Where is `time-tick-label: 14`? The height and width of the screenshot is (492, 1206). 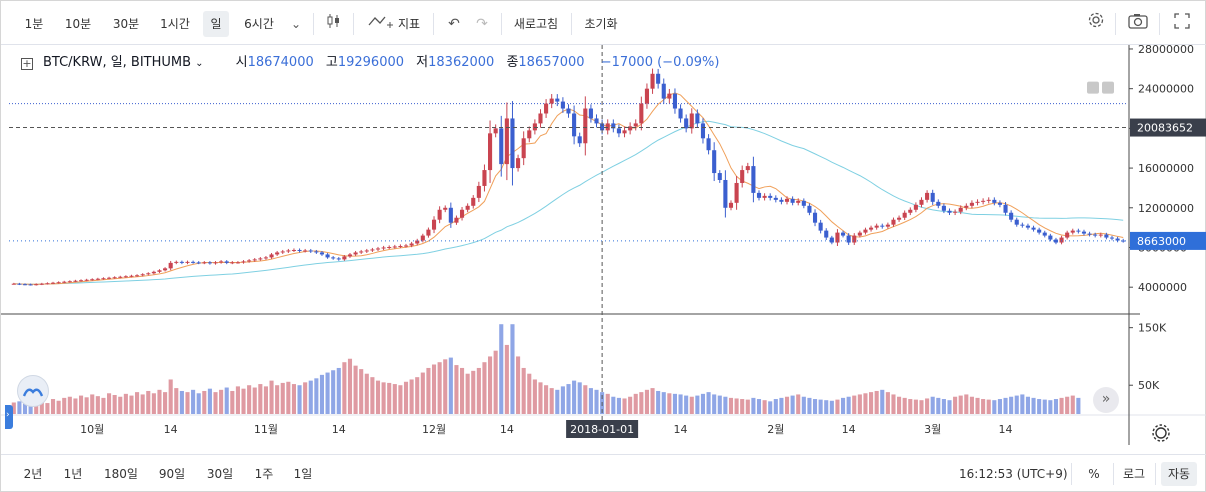 time-tick-label: 14 is located at coordinates (507, 429).